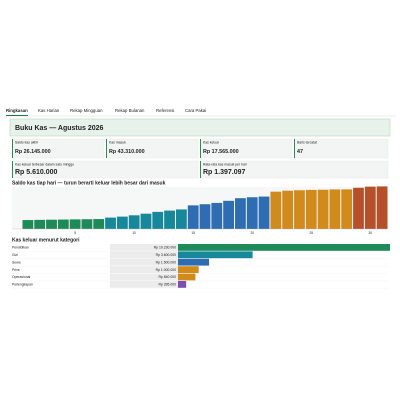  What do you see at coordinates (46, 240) in the screenshot?
I see `chart-title: Kas keluar menurut kategori` at bounding box center [46, 240].